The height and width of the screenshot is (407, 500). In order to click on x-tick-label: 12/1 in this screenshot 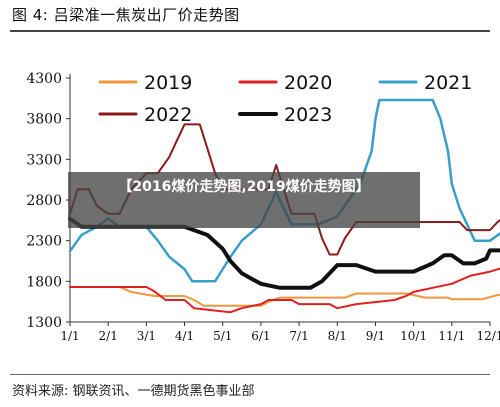, I will do `click(488, 336)`.